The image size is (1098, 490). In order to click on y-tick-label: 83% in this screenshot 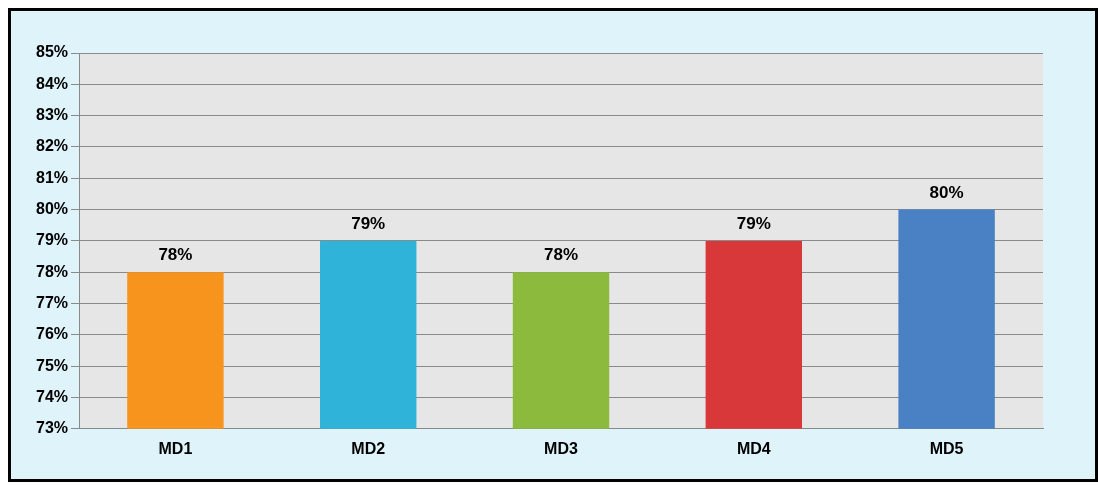, I will do `click(52, 115)`.